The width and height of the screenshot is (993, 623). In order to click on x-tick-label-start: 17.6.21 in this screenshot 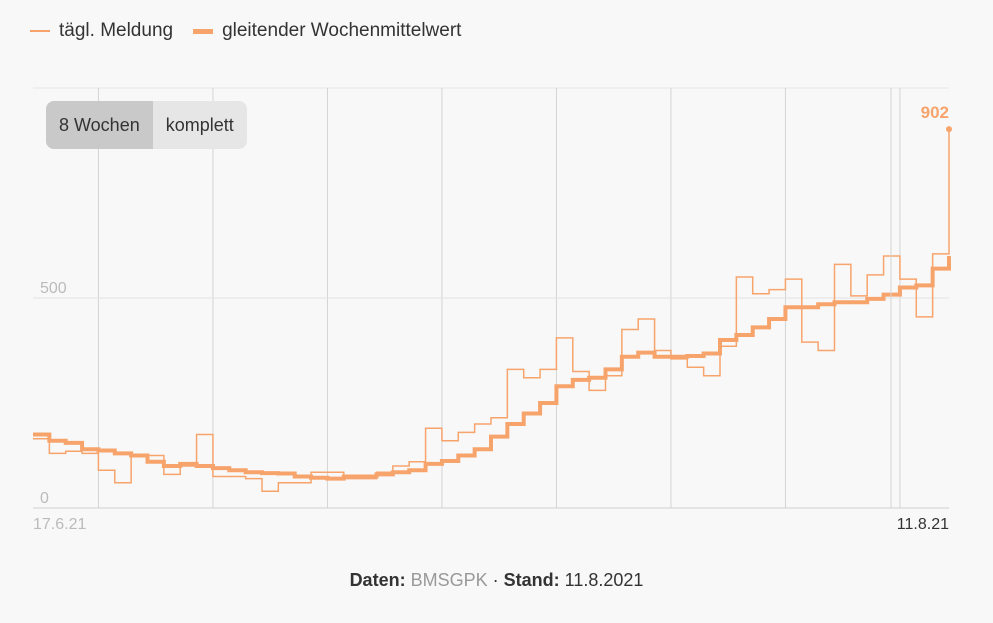, I will do `click(59, 524)`.